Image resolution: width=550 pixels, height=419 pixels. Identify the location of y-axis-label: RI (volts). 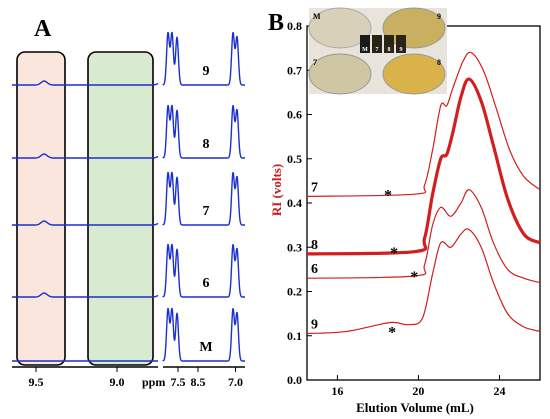
(276, 190).